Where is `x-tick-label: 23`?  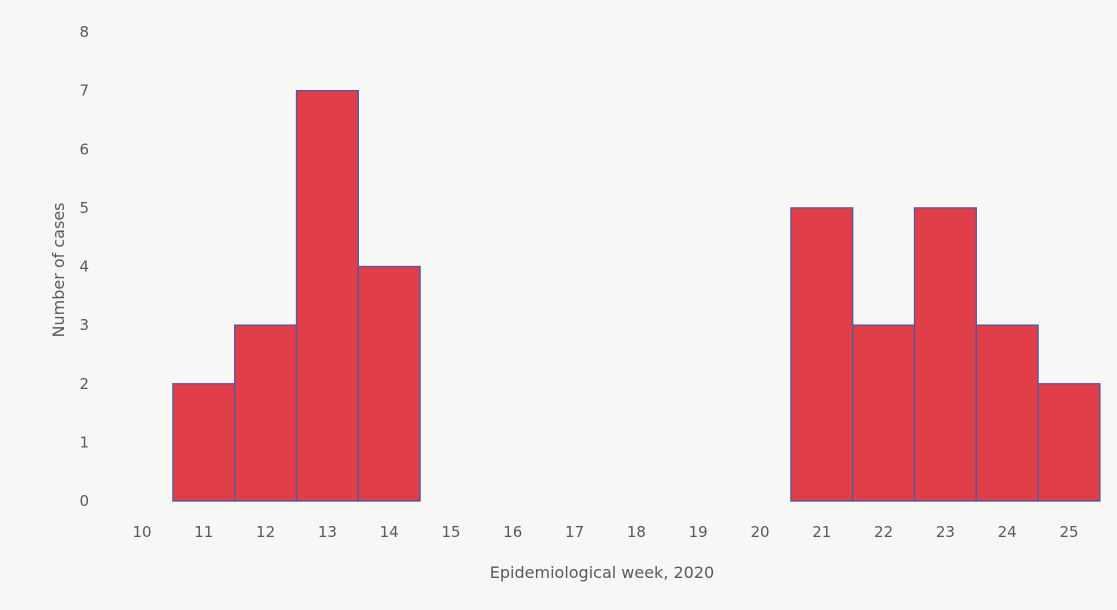
x-tick-label: 23 is located at coordinates (945, 532).